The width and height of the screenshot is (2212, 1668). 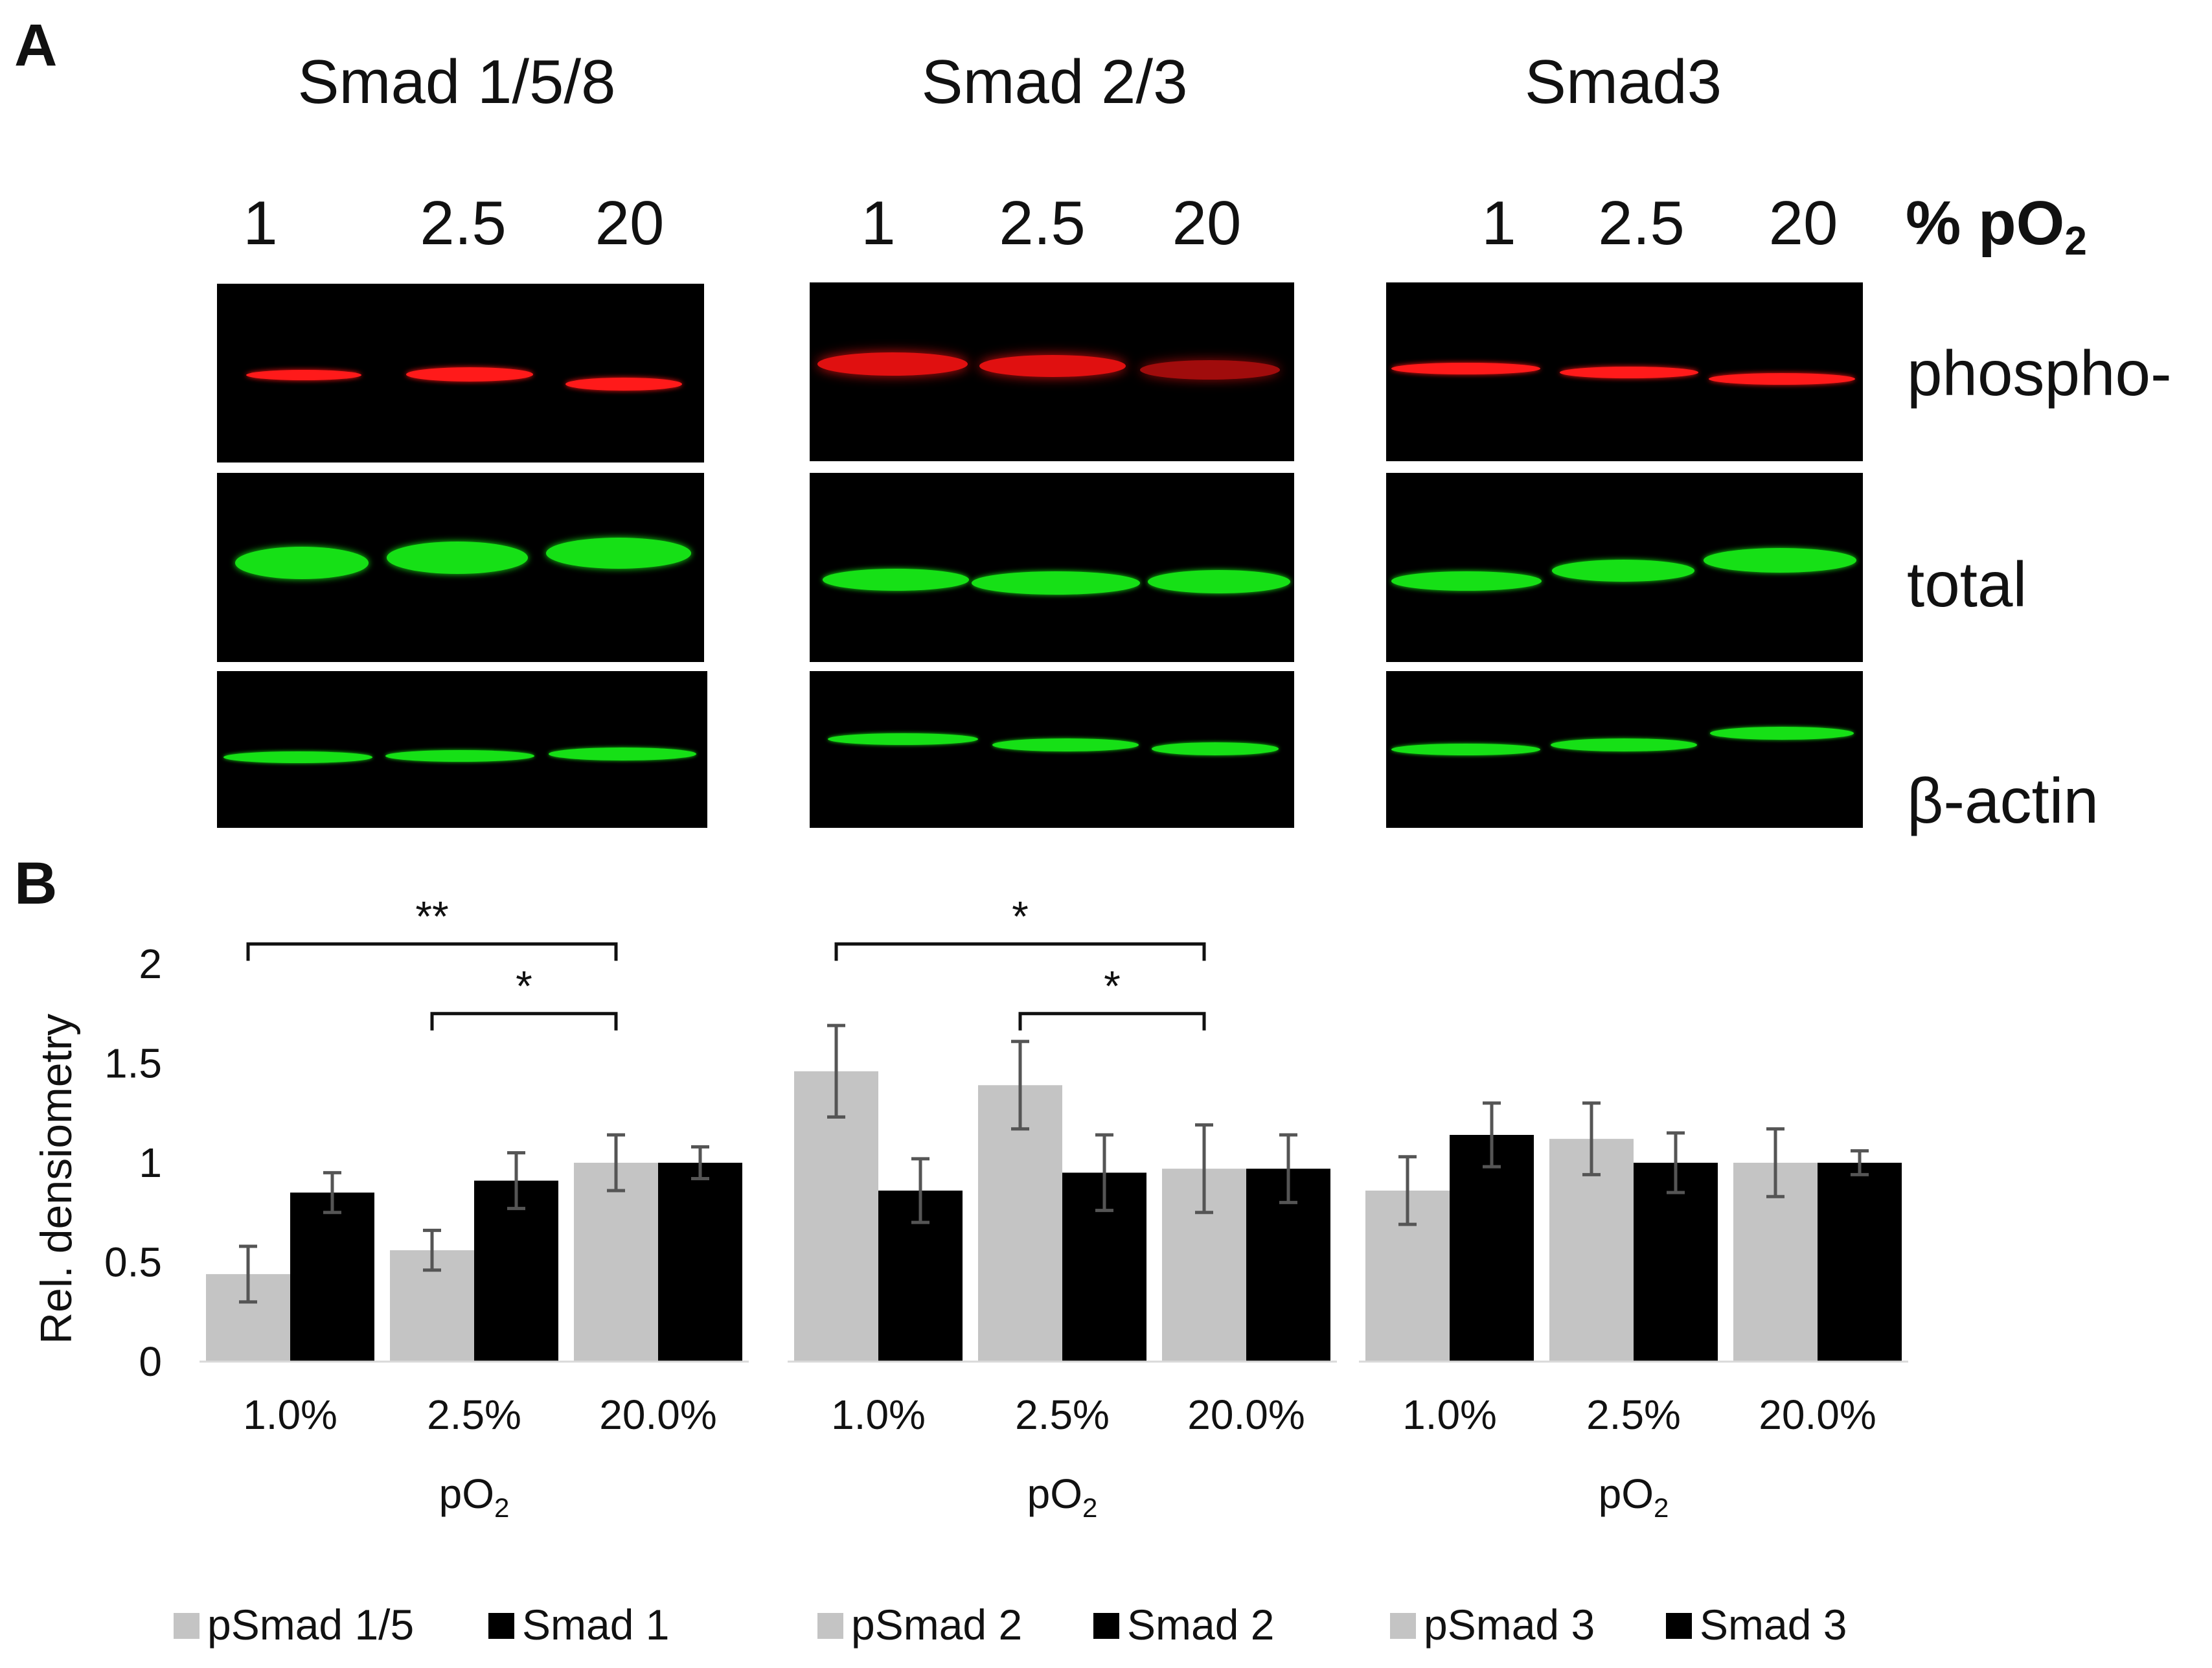 I want to click on legend-label: pSmad 1/5, so click(x=310, y=1625).